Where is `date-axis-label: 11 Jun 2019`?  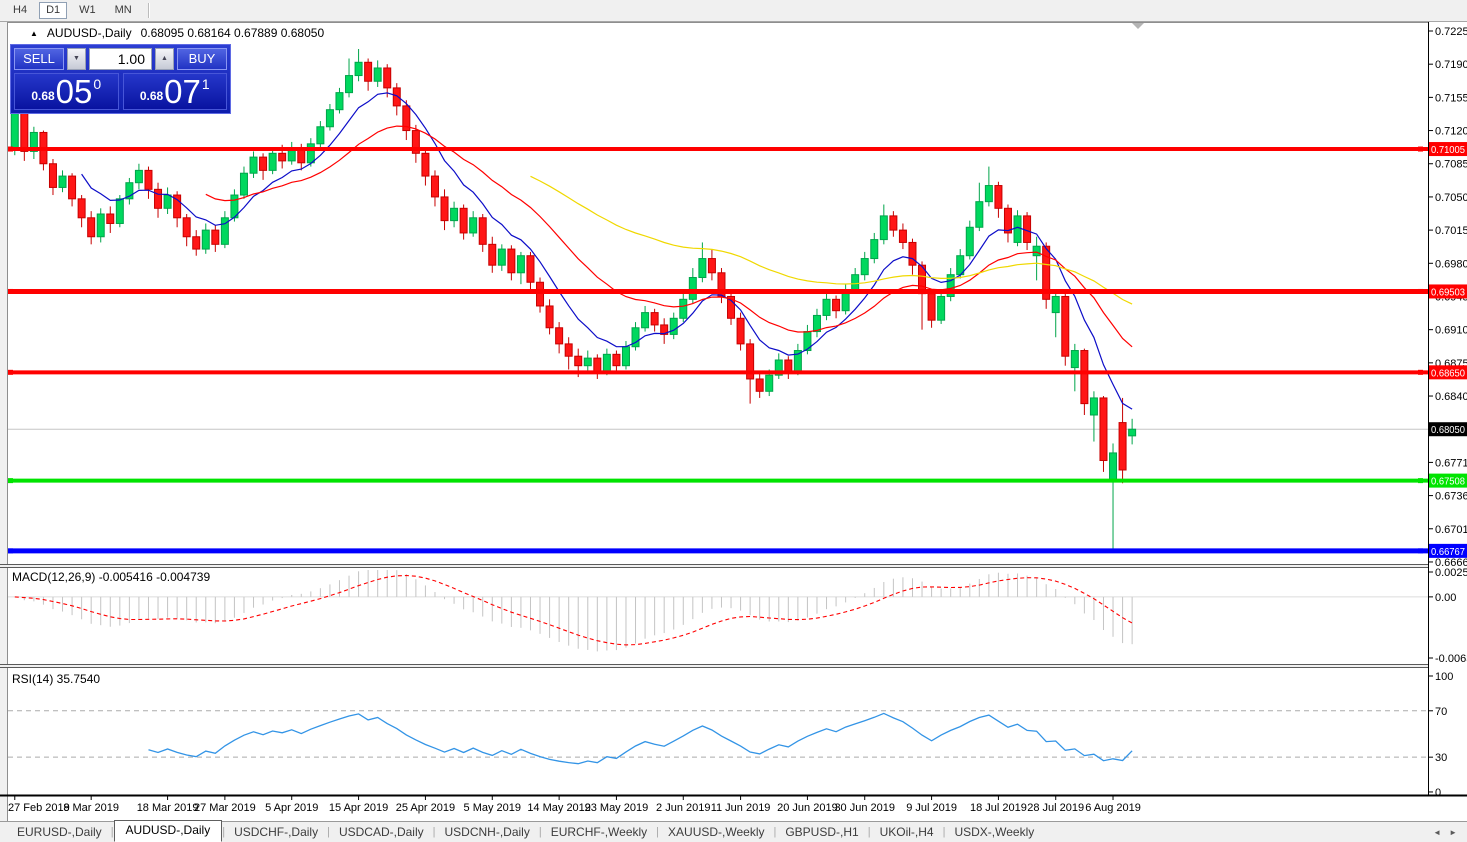
date-axis-label: 11 Jun 2019 is located at coordinates (741, 808).